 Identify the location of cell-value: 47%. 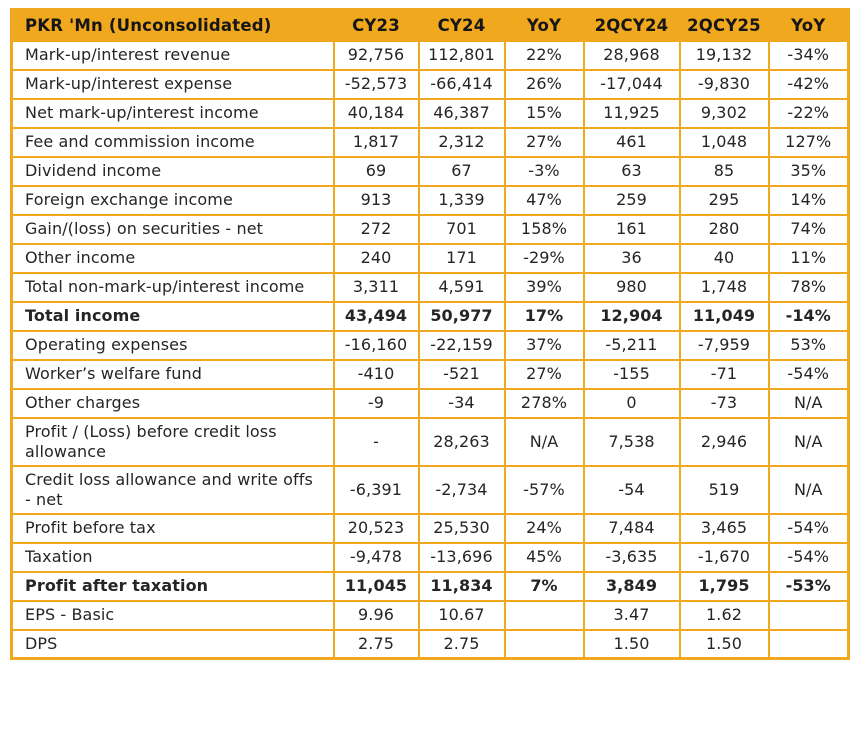
(544, 200).